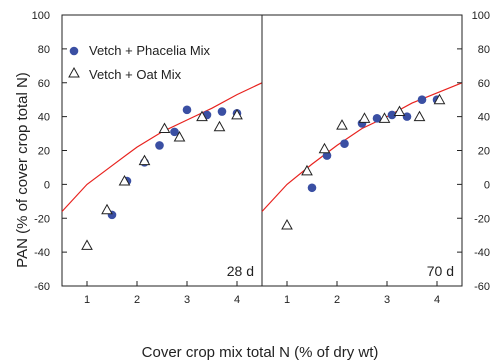  I want to click on y-tick-label-left: 100, so click(41, 16).